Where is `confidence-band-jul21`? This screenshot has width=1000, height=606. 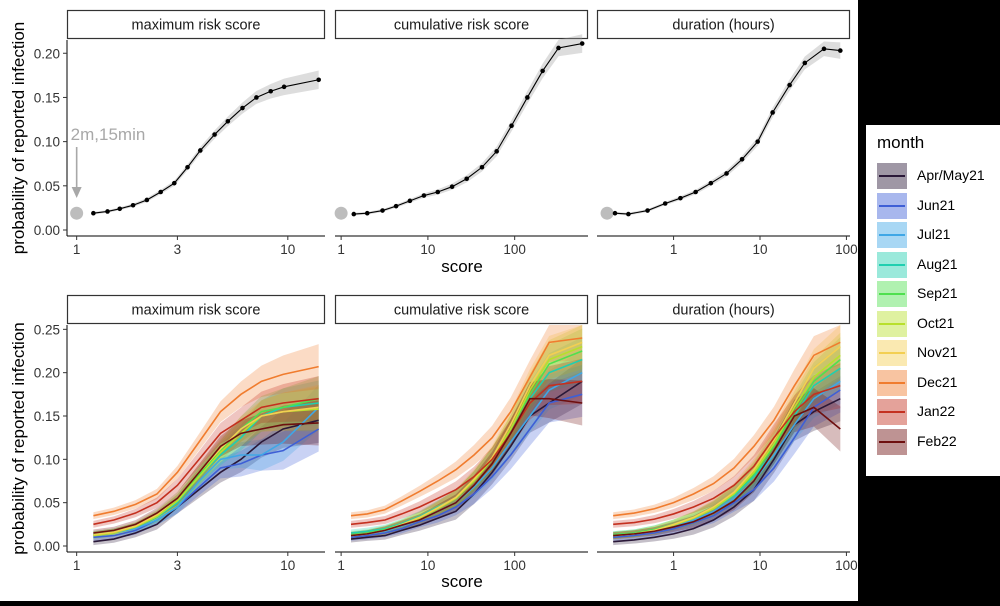 confidence-band-jul21 is located at coordinates (206, 462).